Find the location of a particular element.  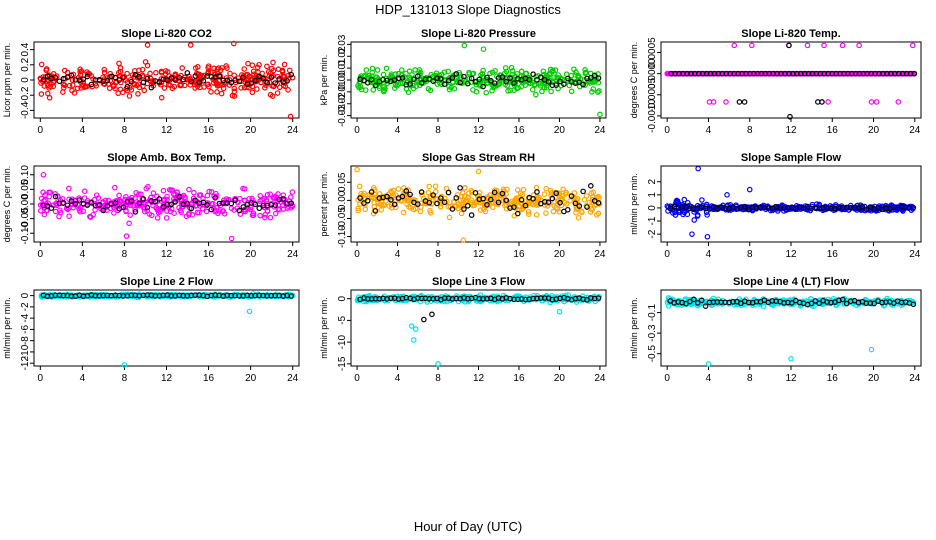

y-axis-label: kPa per min. is located at coordinates (324, 80).